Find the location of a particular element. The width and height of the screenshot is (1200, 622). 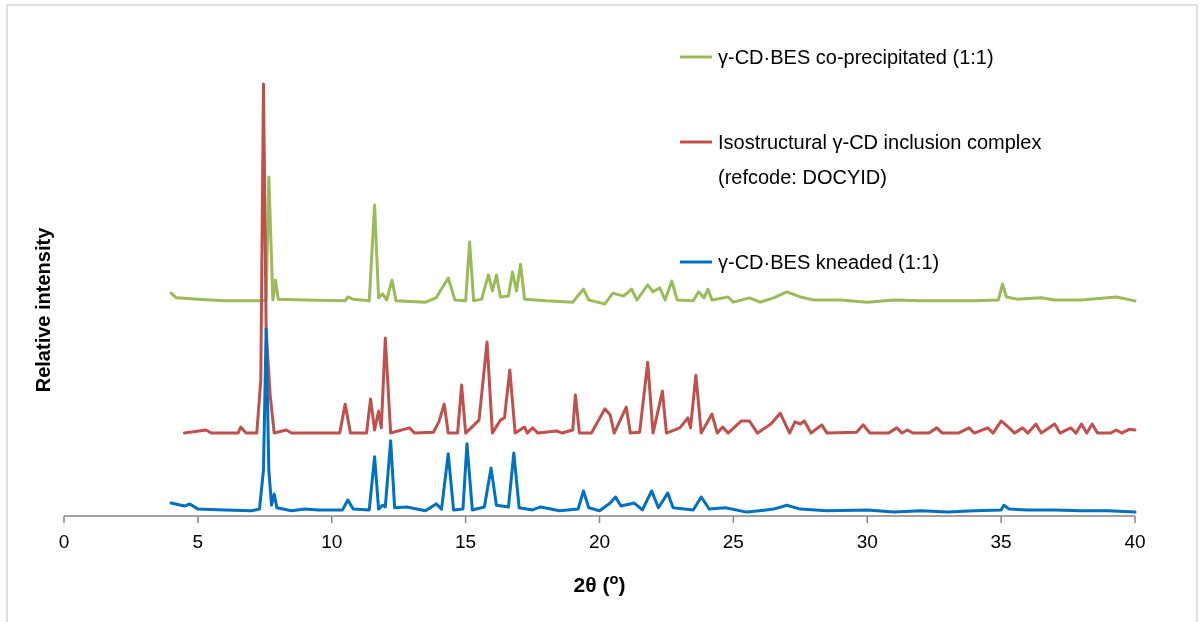

x-tick-label: 5 is located at coordinates (198, 541).